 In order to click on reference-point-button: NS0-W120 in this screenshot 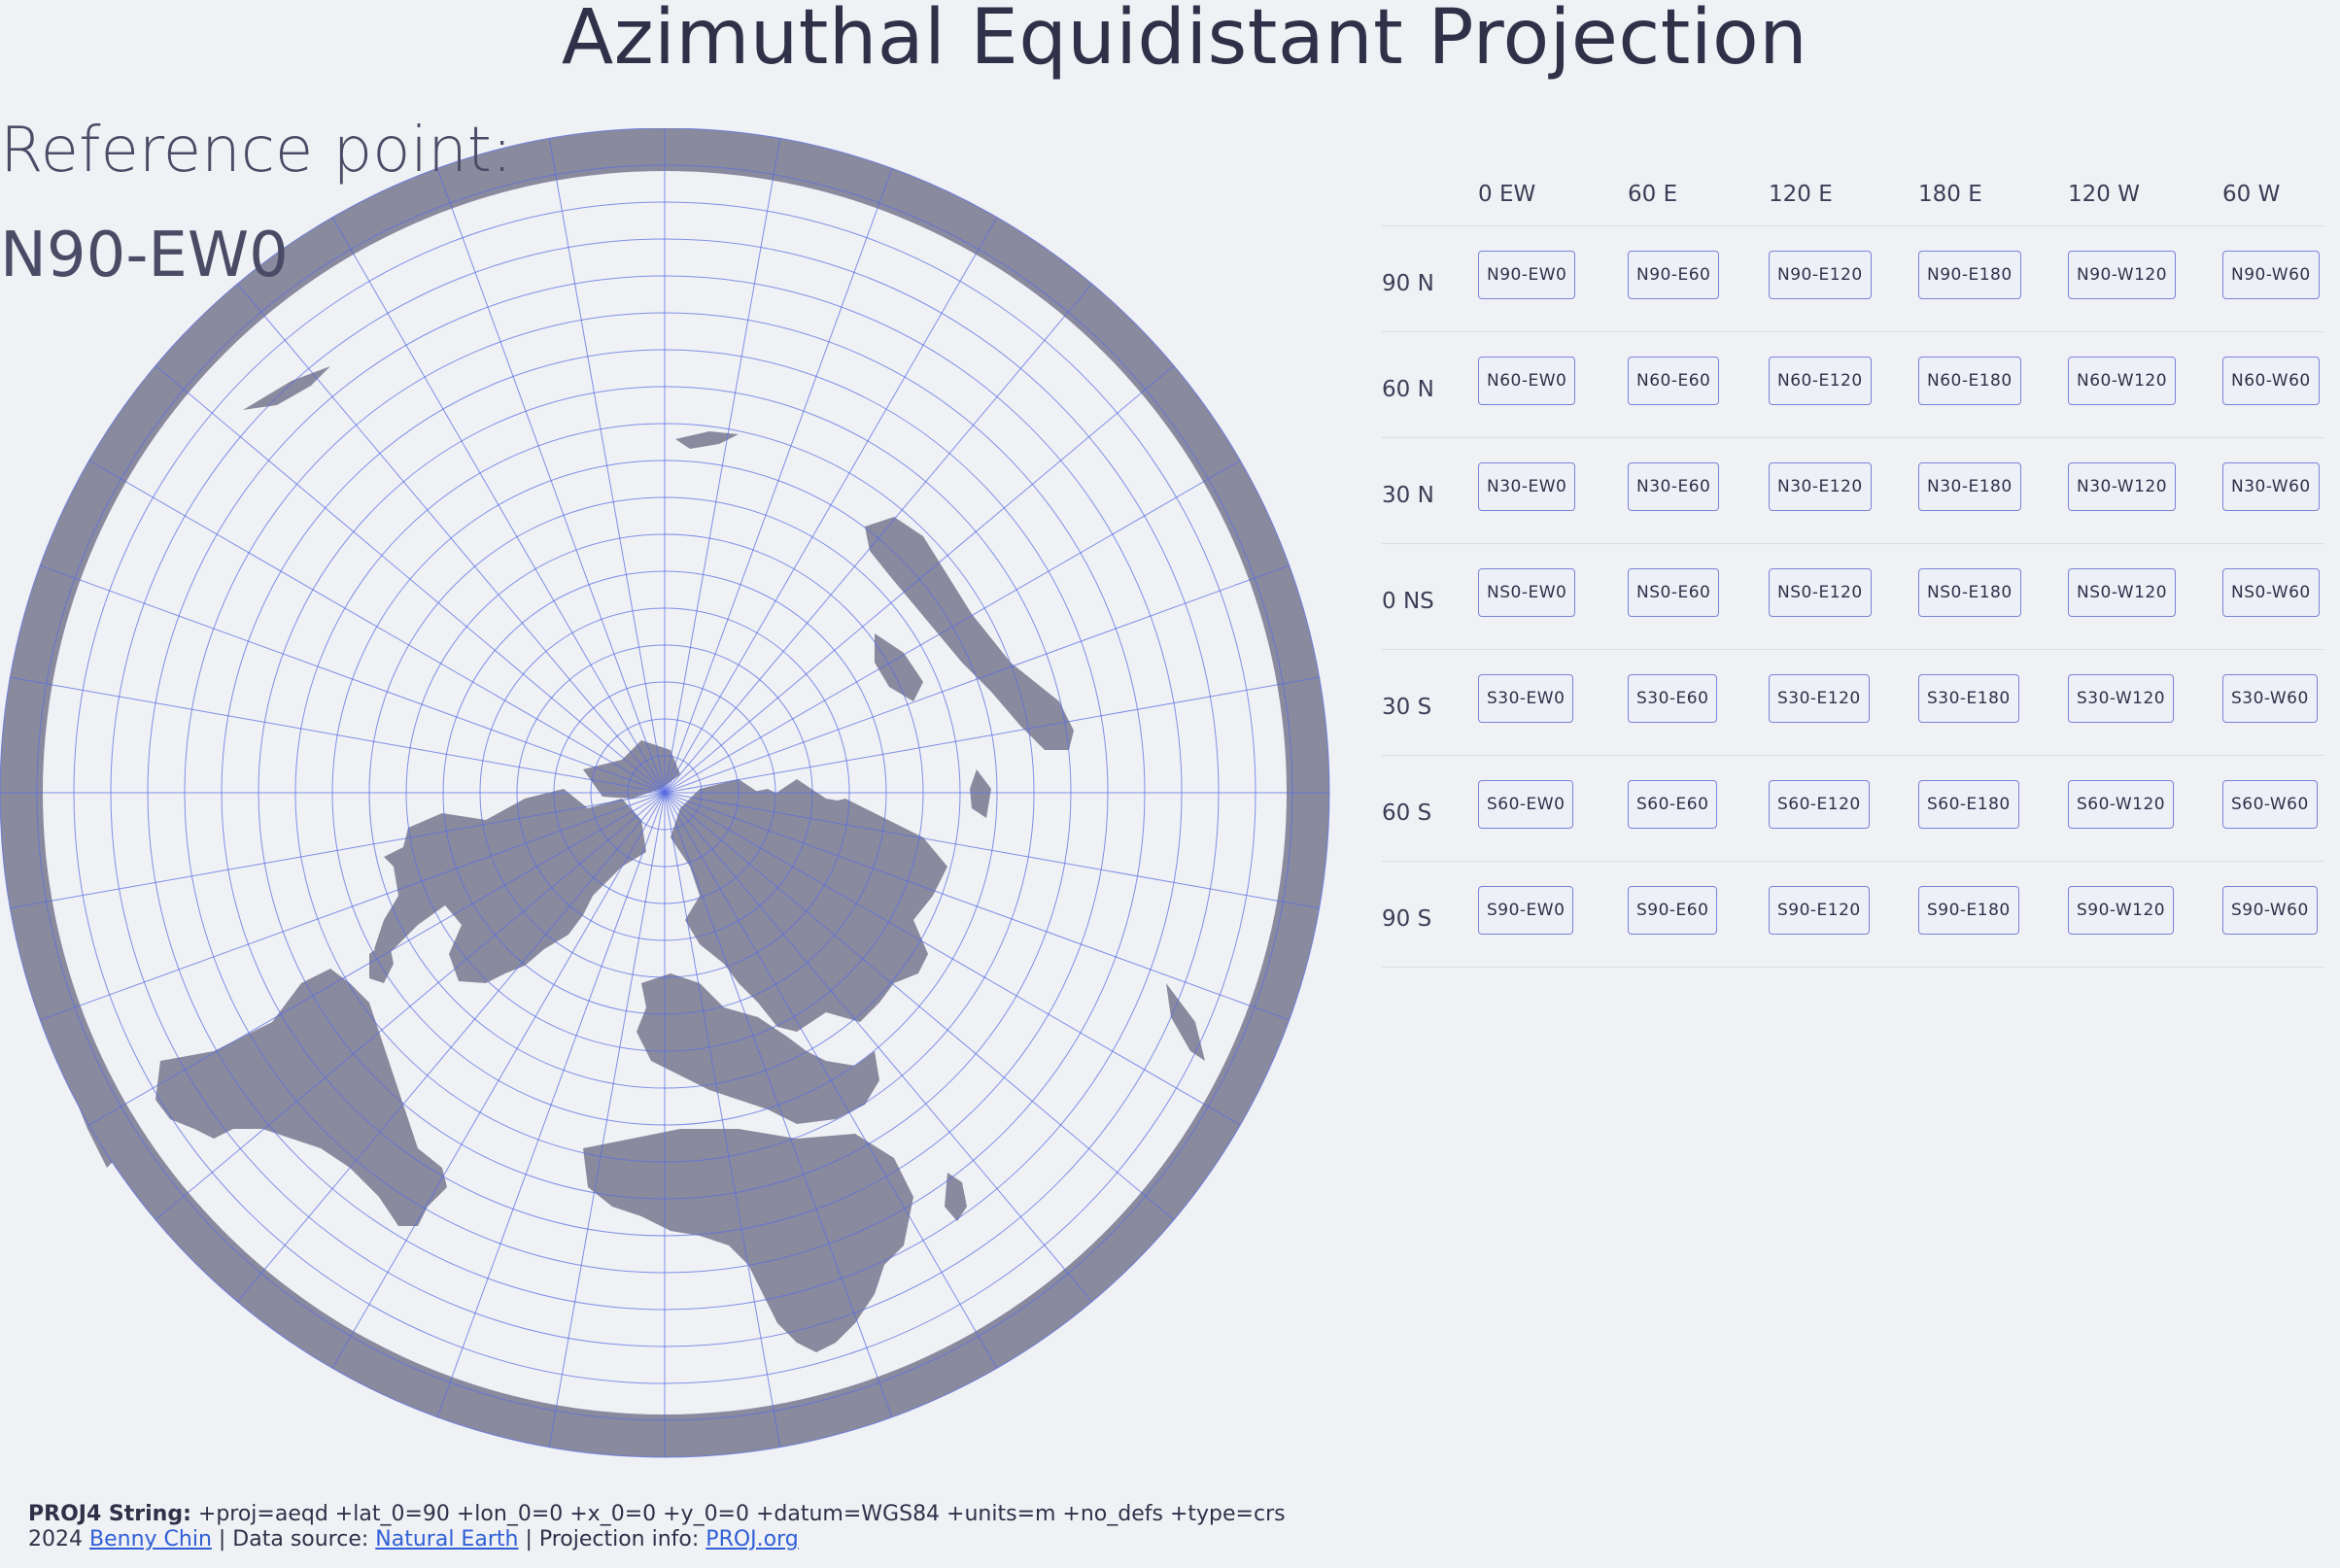, I will do `click(2122, 592)`.